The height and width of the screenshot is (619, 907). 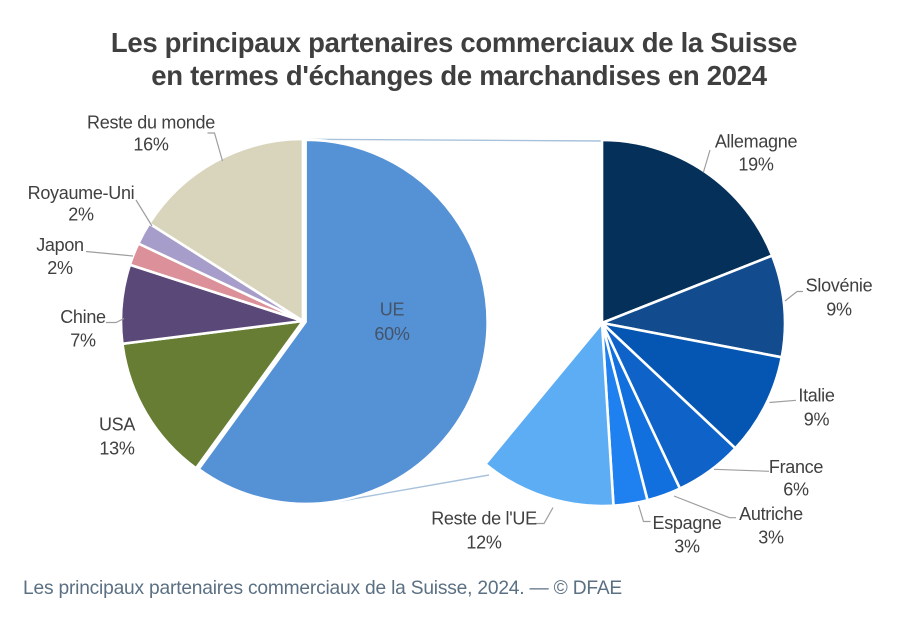 I want to click on svg-text: 13%, so click(x=116, y=449).